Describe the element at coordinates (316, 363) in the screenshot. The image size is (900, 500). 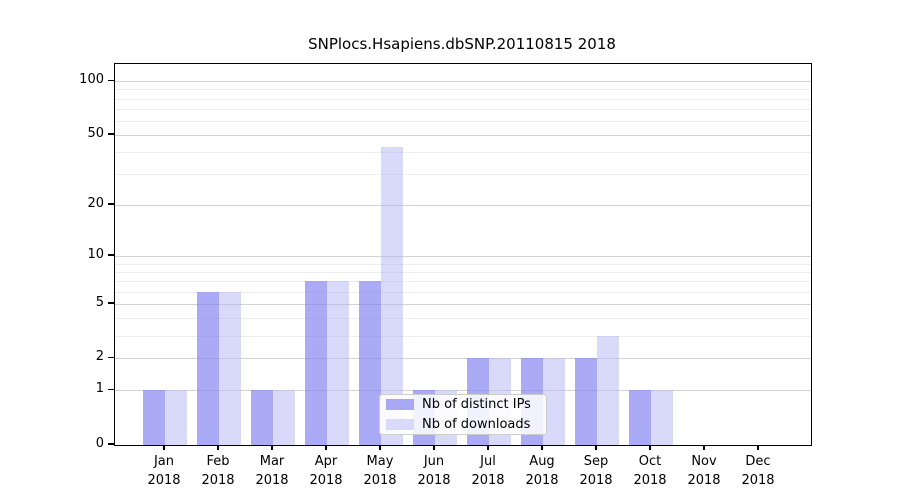
I see `bar-apr-ips` at that location.